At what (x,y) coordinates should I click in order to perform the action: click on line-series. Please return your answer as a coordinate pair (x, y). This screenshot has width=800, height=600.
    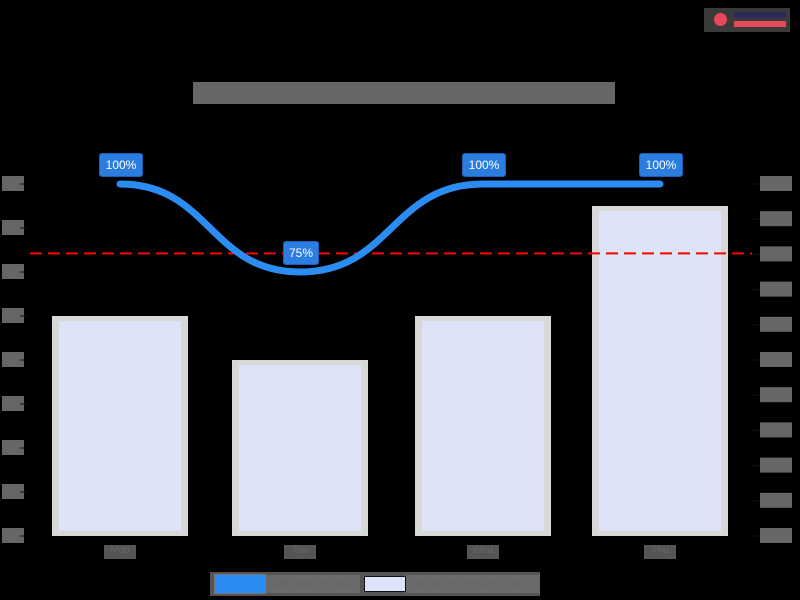
    Looking at the image, I should click on (390, 228).